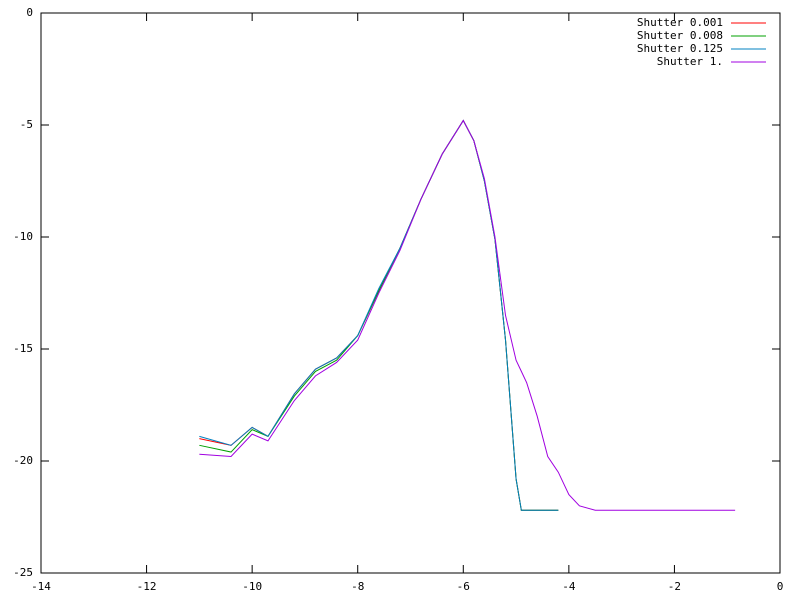 The image size is (800, 600). Describe the element at coordinates (23, 460) in the screenshot. I see `y-tick-label: -20` at that location.